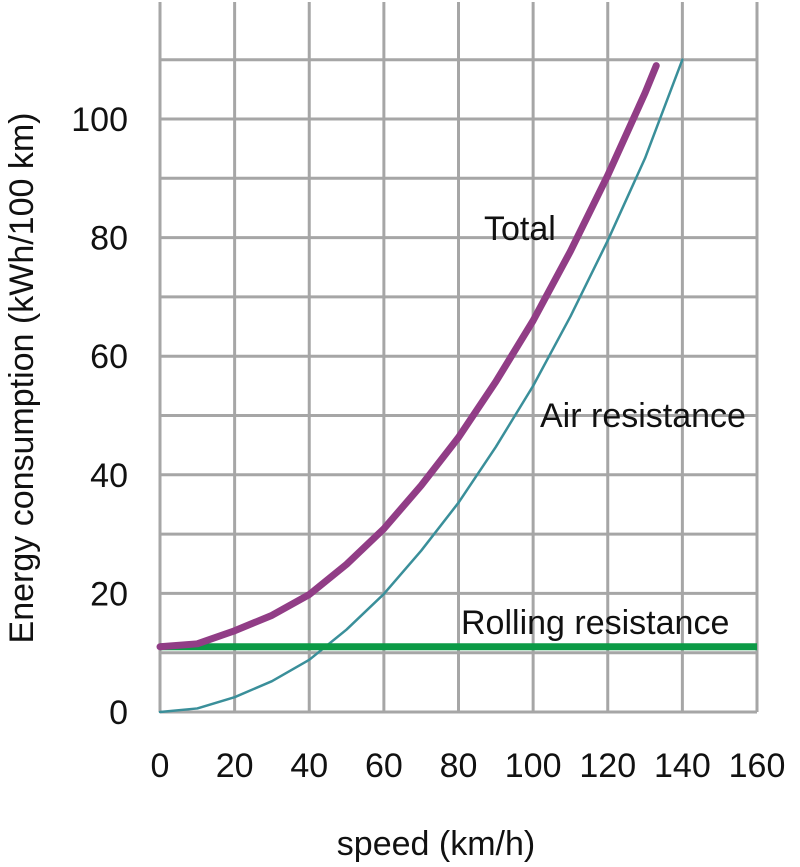 This screenshot has height=867, width=800. I want to click on y-tick-label: 40, so click(109, 476).